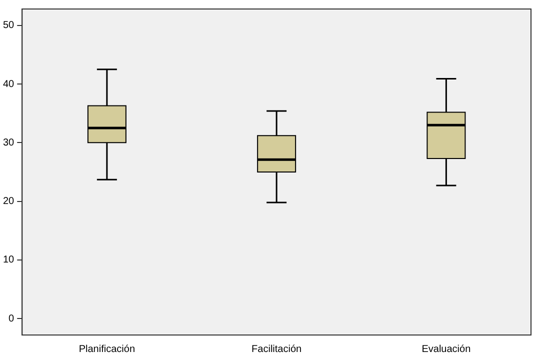  What do you see at coordinates (9, 26) in the screenshot?
I see `y-tick-label: 50` at bounding box center [9, 26].